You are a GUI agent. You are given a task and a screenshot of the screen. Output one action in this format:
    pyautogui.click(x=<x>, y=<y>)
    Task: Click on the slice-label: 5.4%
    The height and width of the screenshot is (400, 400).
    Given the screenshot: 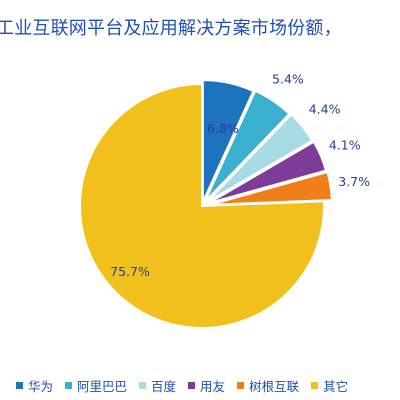 What is the action you would take?
    pyautogui.click(x=288, y=78)
    